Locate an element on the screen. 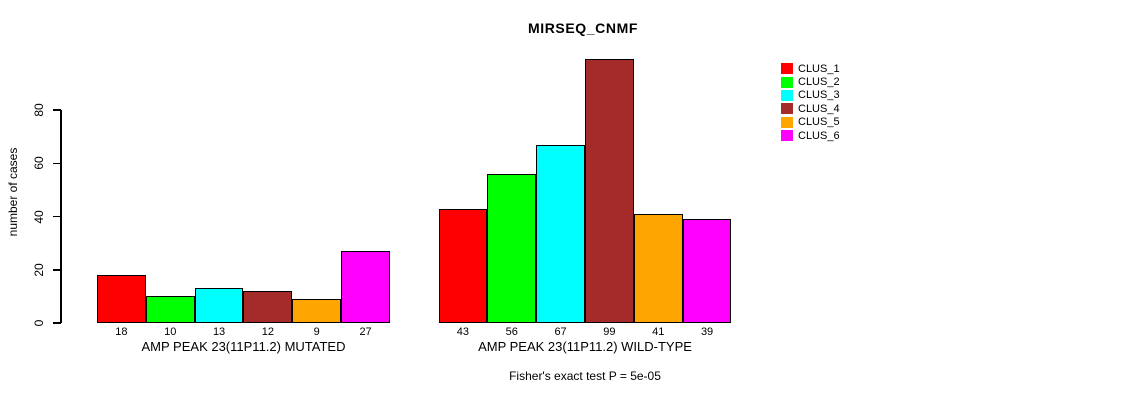 The image size is (1140, 400). legend-item-clus_4: CLUS_4 is located at coordinates (810, 108).